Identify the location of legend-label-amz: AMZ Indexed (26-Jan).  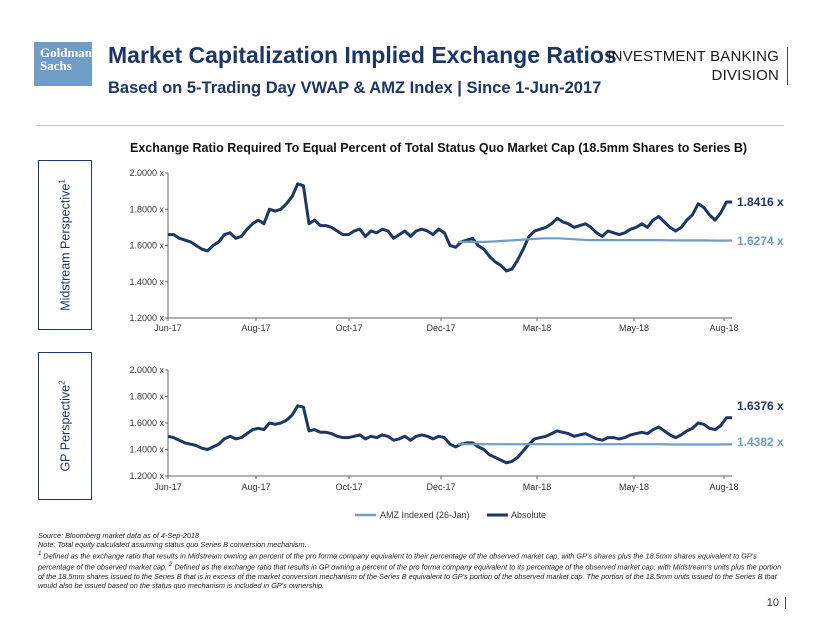
(425, 515).